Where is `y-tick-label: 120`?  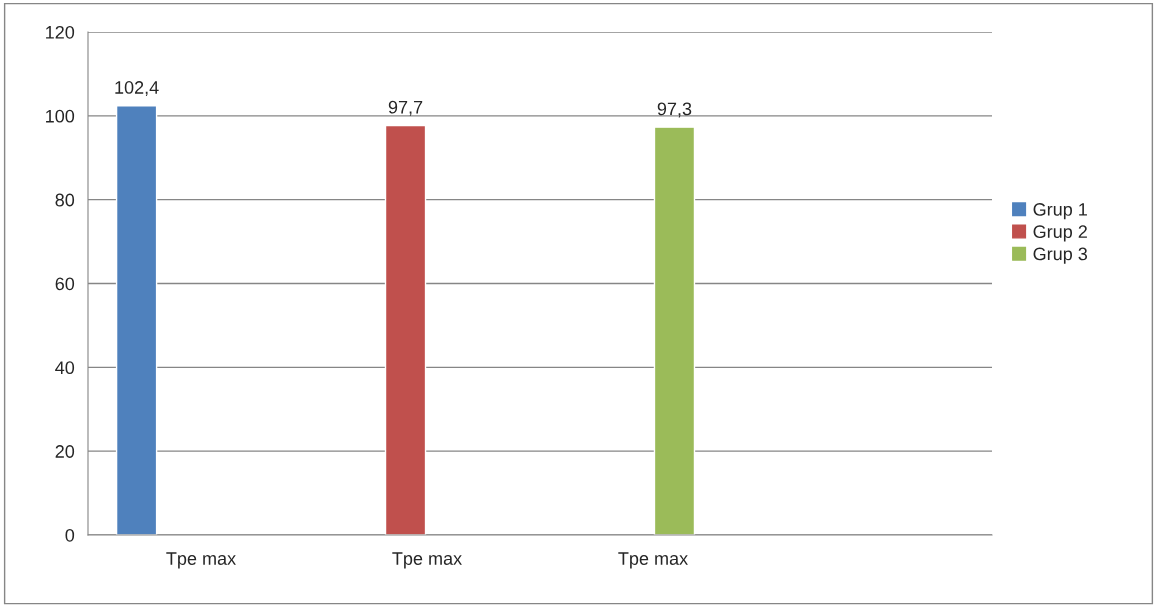 y-tick-label: 120 is located at coordinates (60, 32).